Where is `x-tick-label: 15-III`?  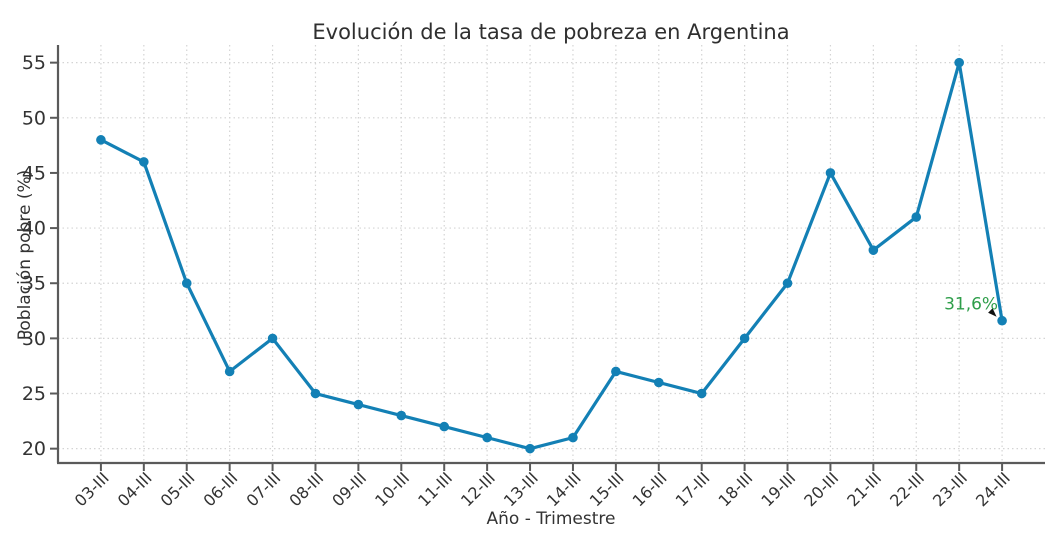
x-tick-label: 15-III is located at coordinates (607, 489).